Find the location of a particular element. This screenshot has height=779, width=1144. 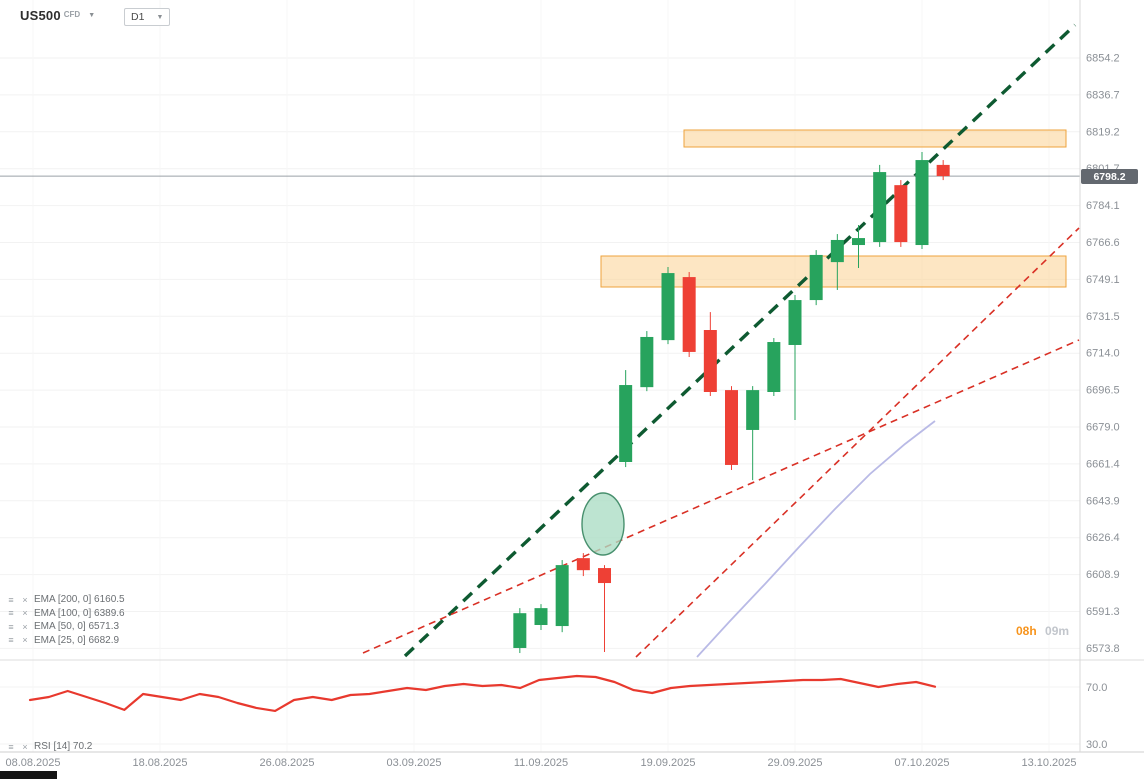

date-tick-label: 07.10.2025 is located at coordinates (921, 763).